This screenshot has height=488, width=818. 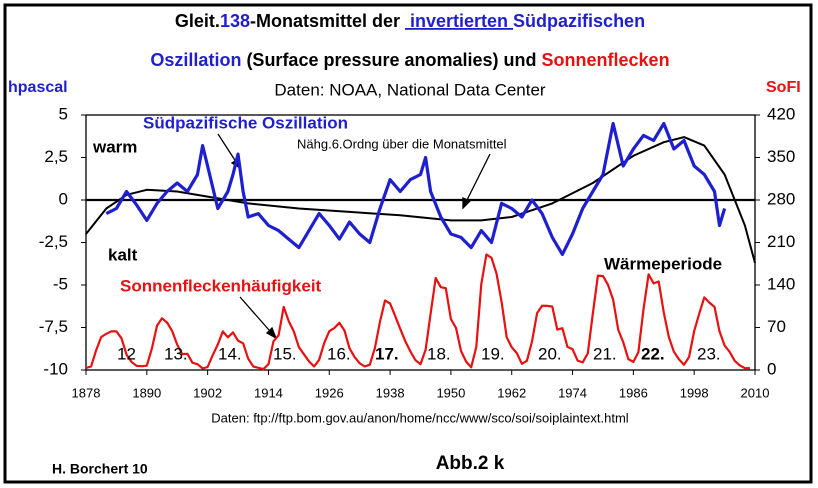 I want to click on x-tick-label: 1926, so click(x=329, y=392).